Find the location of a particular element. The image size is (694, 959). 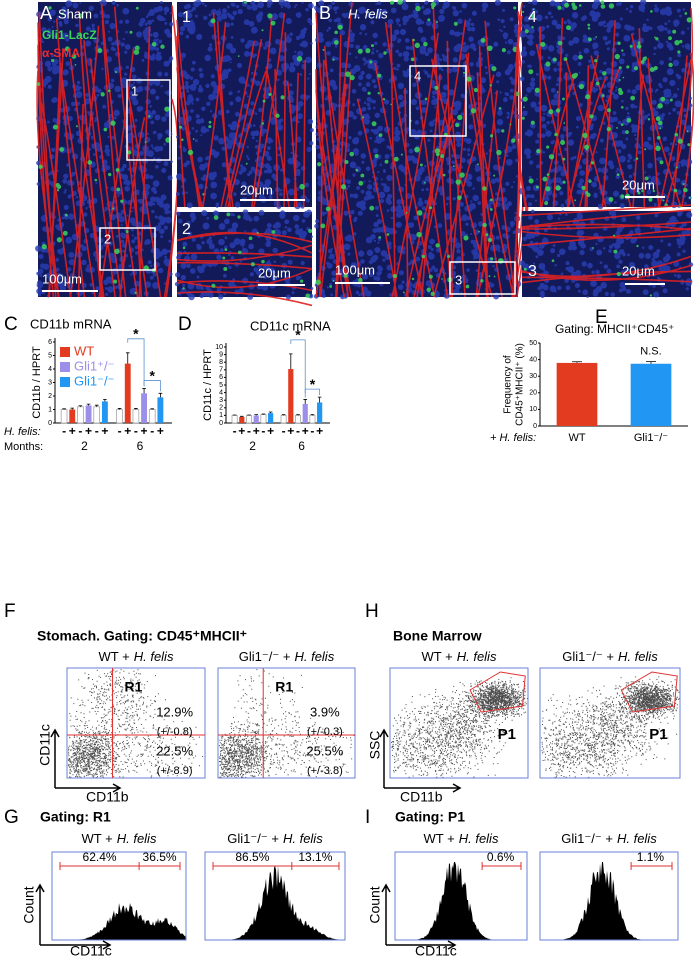

panel-letter: A is located at coordinates (46, 13).